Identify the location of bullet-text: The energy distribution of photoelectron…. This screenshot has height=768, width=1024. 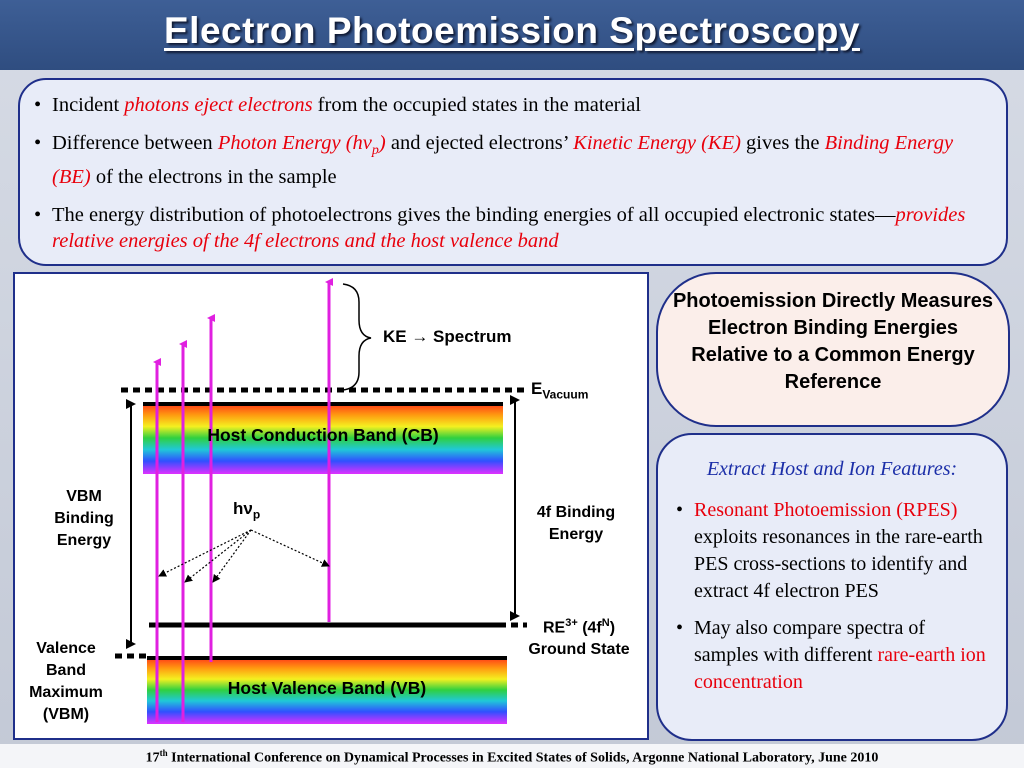
(508, 228).